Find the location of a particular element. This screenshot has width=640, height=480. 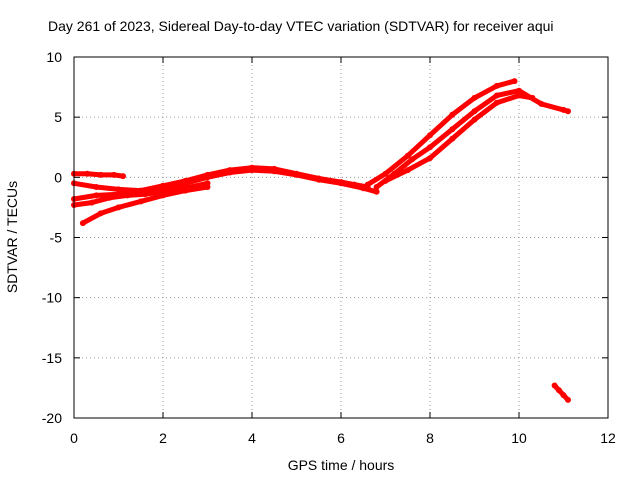

x-tick-label: 6 is located at coordinates (341, 438).